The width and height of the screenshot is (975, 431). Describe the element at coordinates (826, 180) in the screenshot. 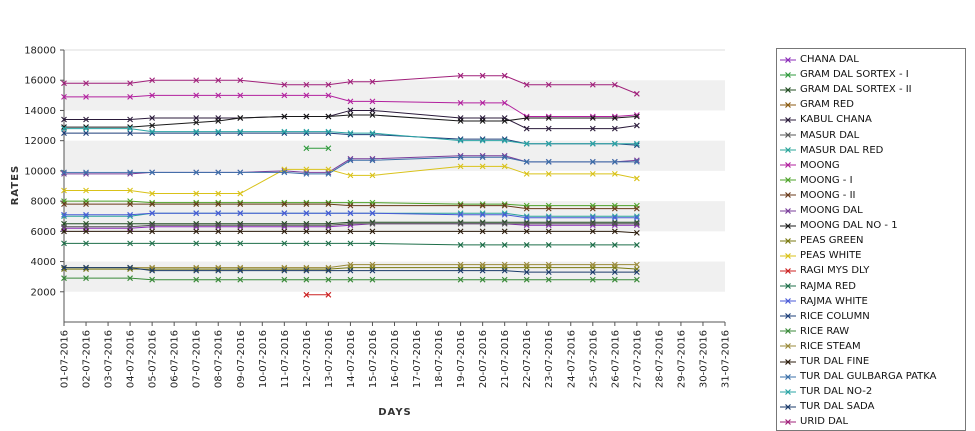

I see `legend-label: MOONG - I` at that location.